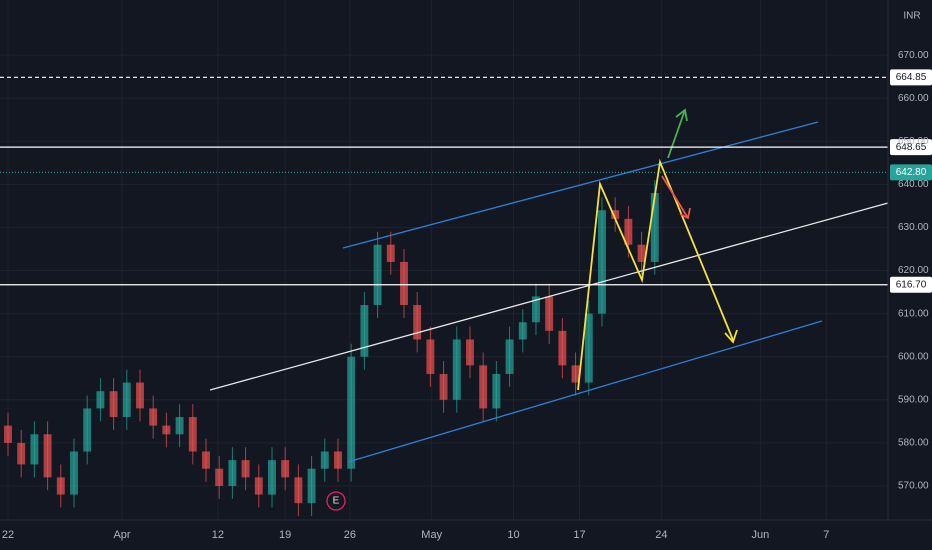 Image resolution: width=932 pixels, height=550 pixels. Describe the element at coordinates (826, 535) in the screenshot. I see `x-tick-label: 7` at that location.